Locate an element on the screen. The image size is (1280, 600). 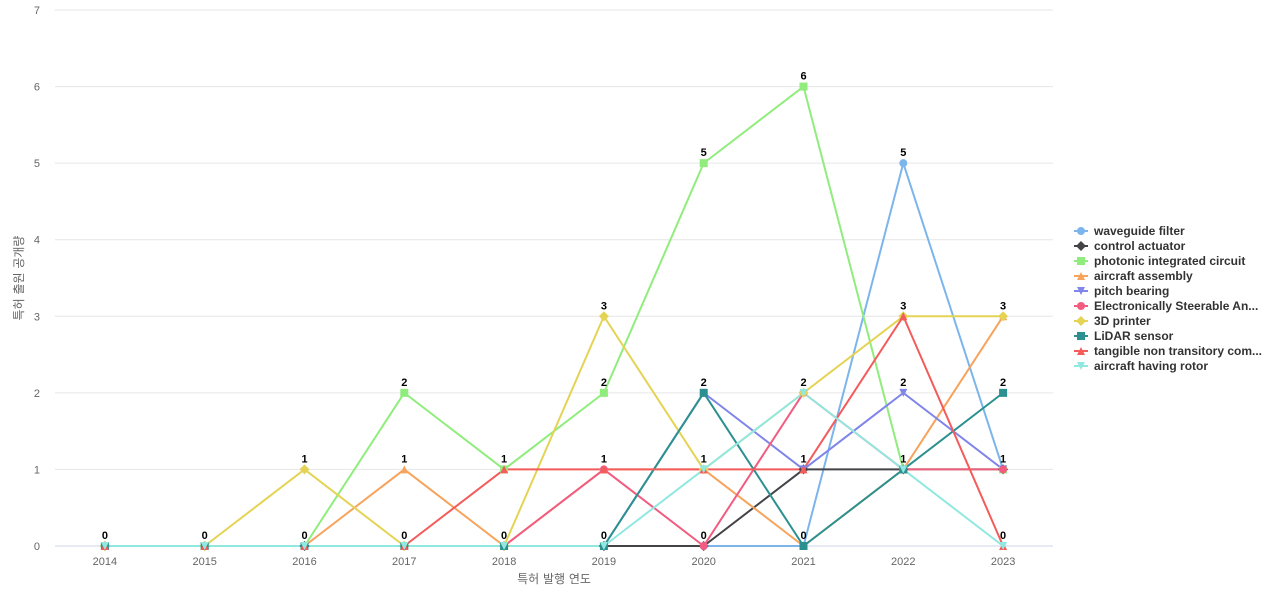
x-tick-label: 2016 is located at coordinates (304, 562).